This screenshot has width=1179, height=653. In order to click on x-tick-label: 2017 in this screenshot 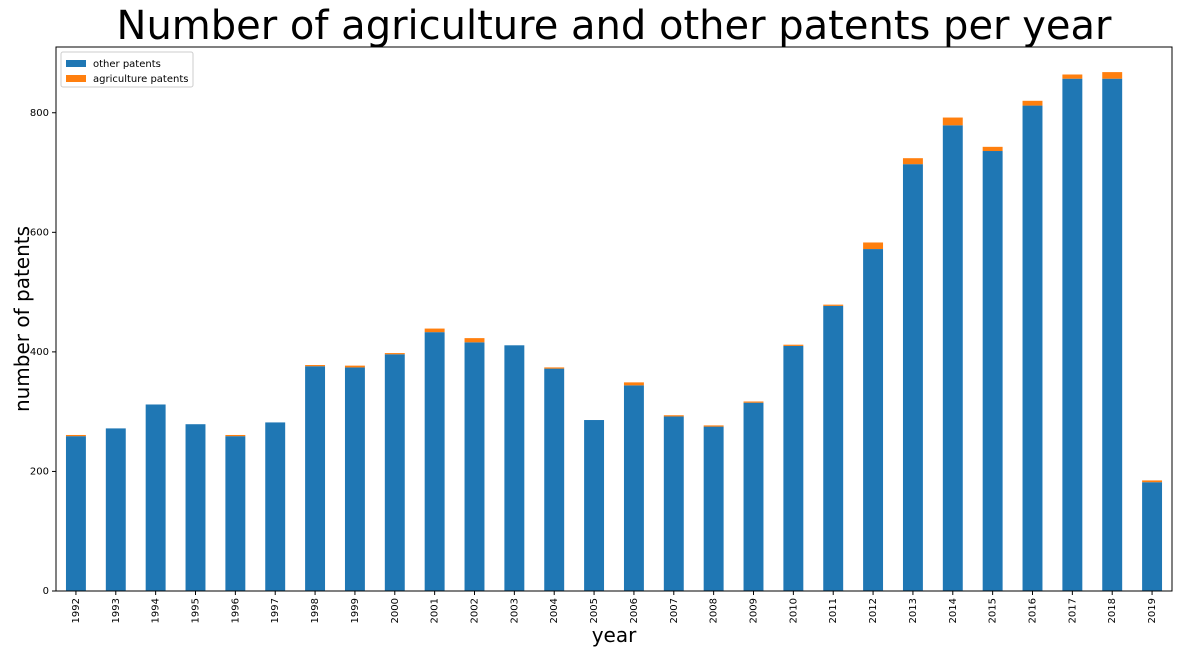, I will do `click(1072, 610)`.